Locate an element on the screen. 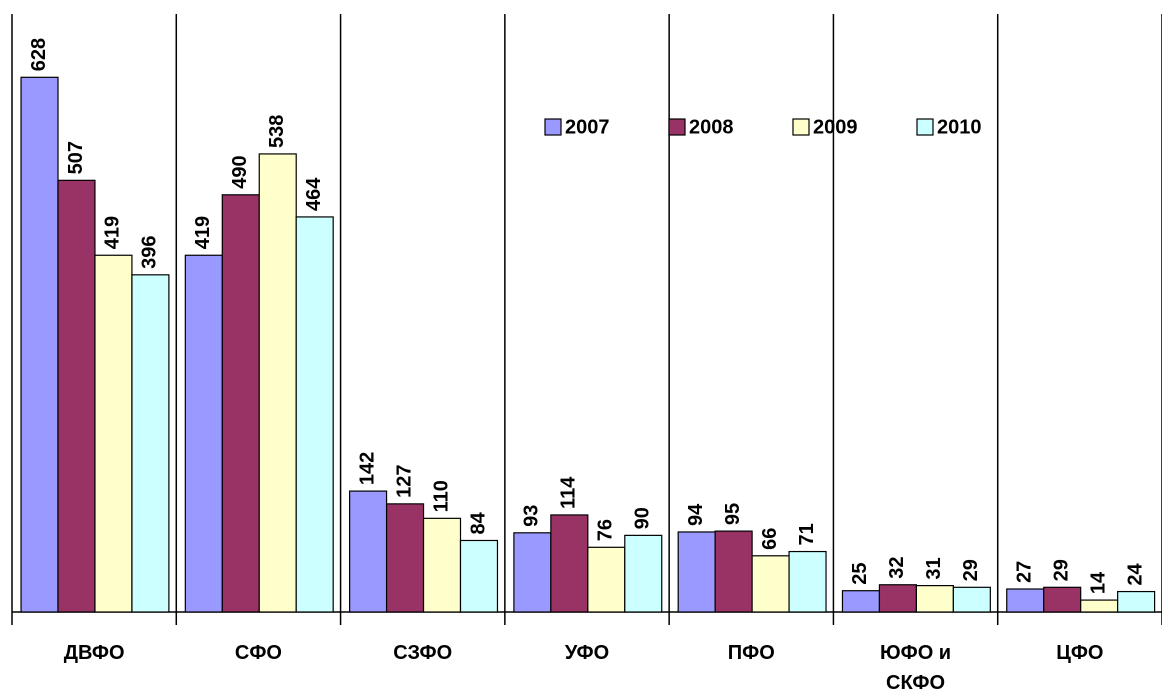 This screenshot has height=695, width=1162. x-tick-label: ПФО is located at coordinates (751, 653).